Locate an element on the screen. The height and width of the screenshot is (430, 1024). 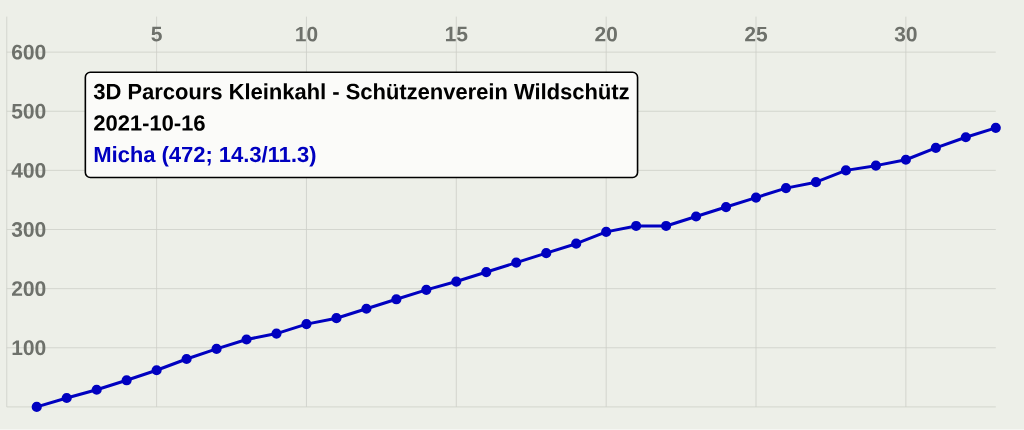
text: 3D Parcours Kleinkahl - Schützenverein Wildschütz is located at coordinates (361, 91).